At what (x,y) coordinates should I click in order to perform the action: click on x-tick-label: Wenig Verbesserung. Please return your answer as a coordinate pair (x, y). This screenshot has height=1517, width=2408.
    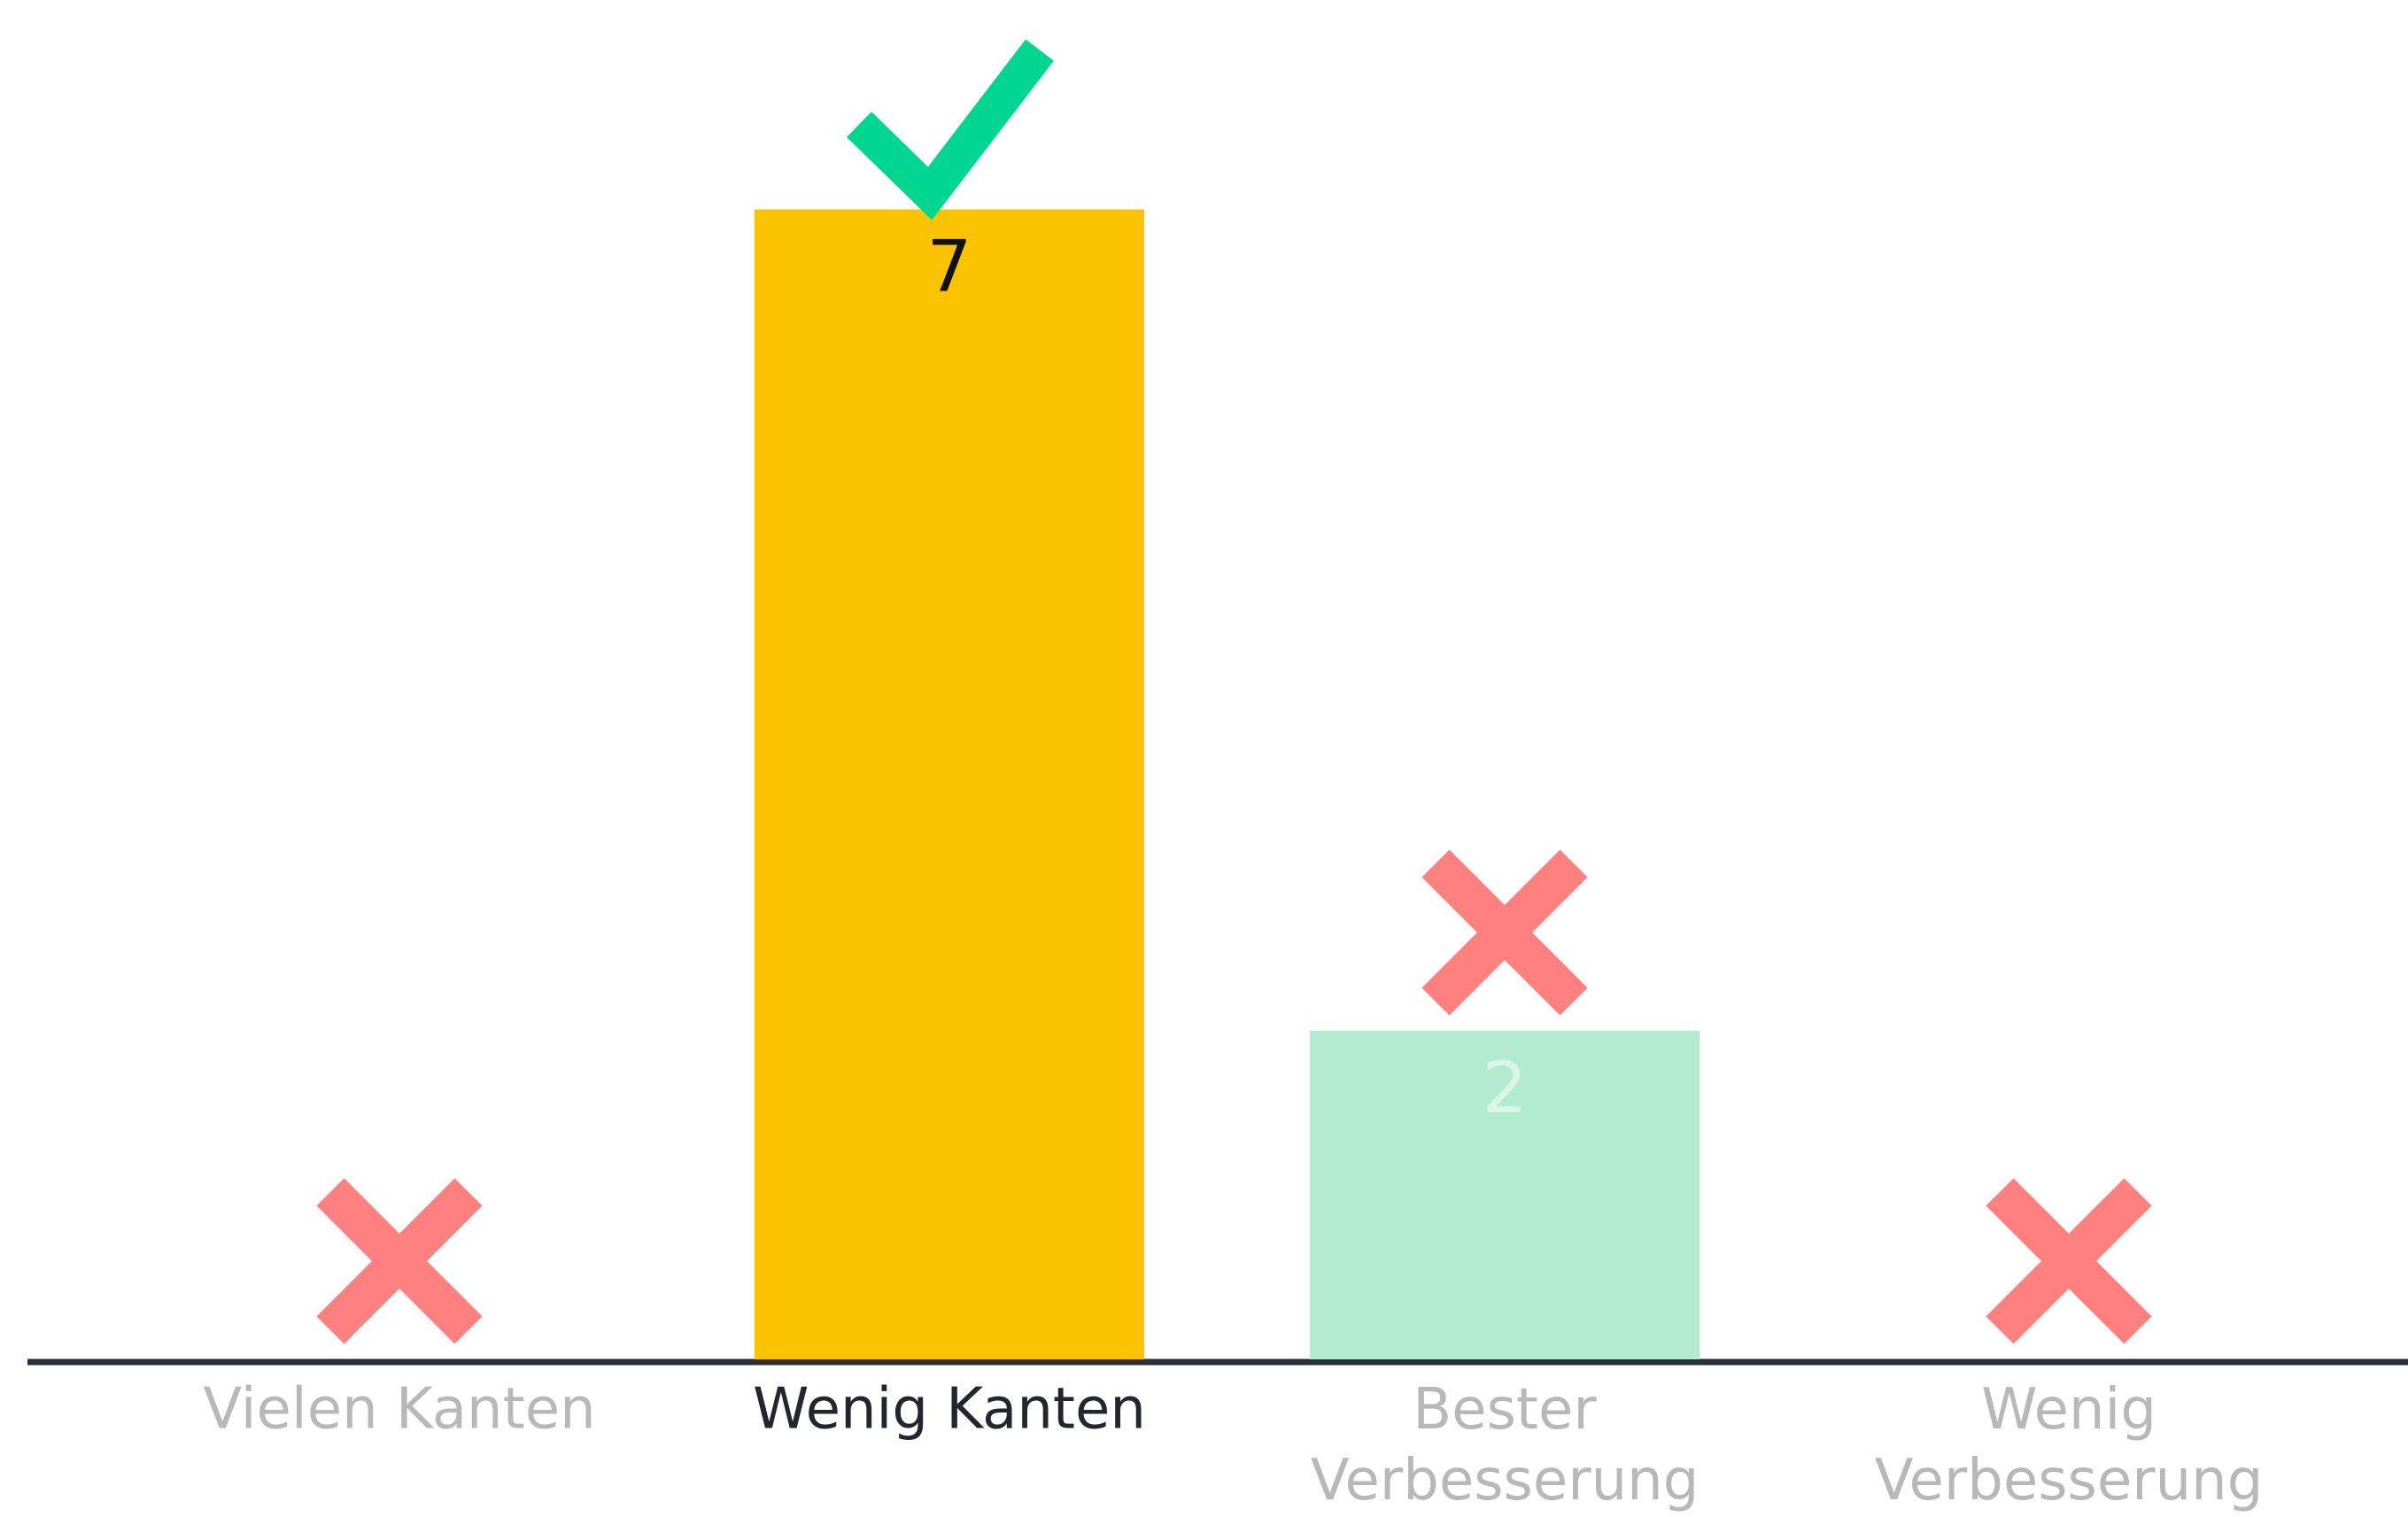
    Looking at the image, I should click on (2069, 1445).